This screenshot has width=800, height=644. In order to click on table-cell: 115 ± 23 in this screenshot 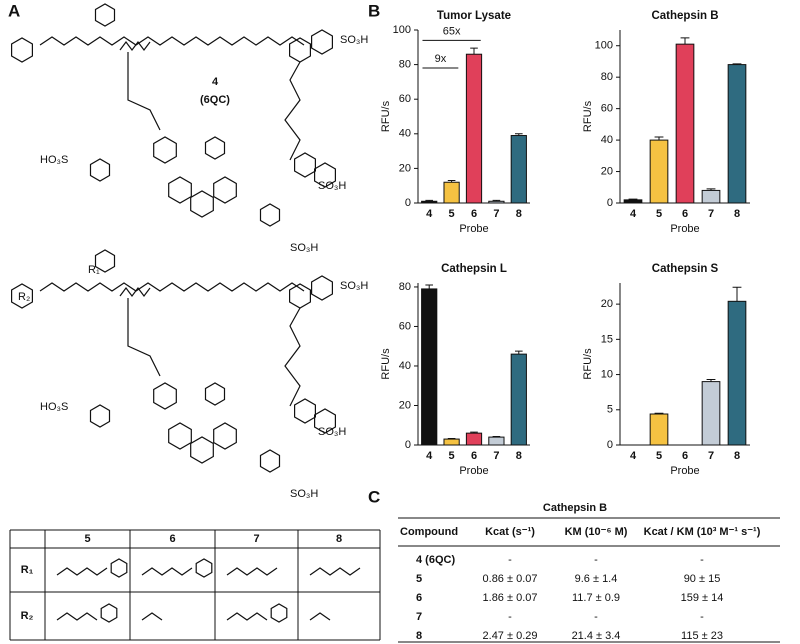, I will do `click(702, 636)`.